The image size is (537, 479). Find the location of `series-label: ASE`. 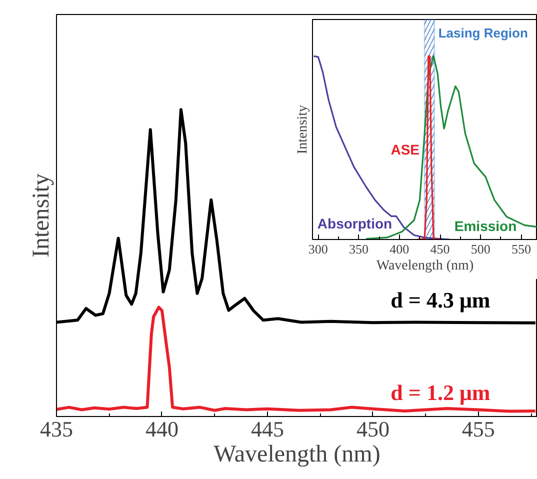

series-label: ASE is located at coordinates (405, 149).